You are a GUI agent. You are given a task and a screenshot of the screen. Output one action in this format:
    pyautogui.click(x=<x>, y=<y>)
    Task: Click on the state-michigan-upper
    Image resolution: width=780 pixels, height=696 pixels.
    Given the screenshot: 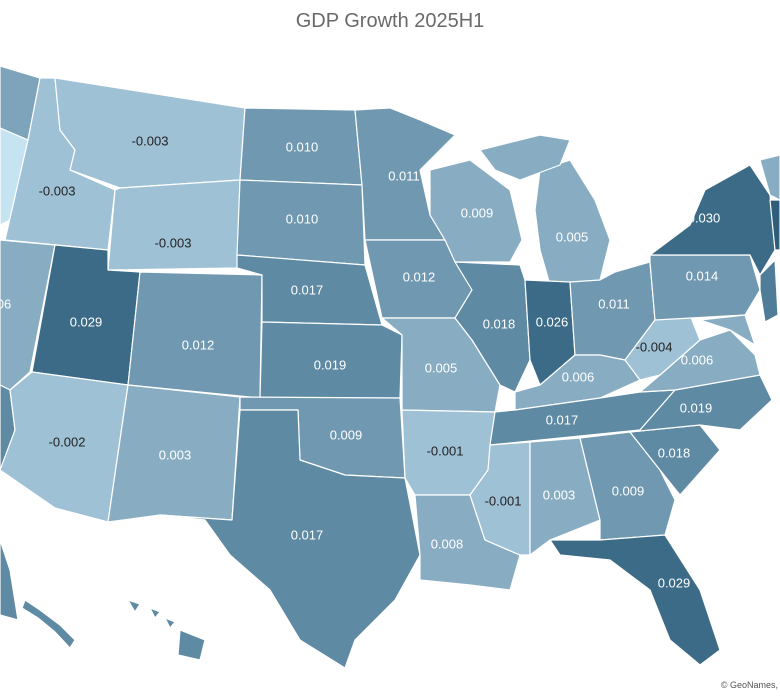 What is the action you would take?
    pyautogui.click(x=525, y=157)
    